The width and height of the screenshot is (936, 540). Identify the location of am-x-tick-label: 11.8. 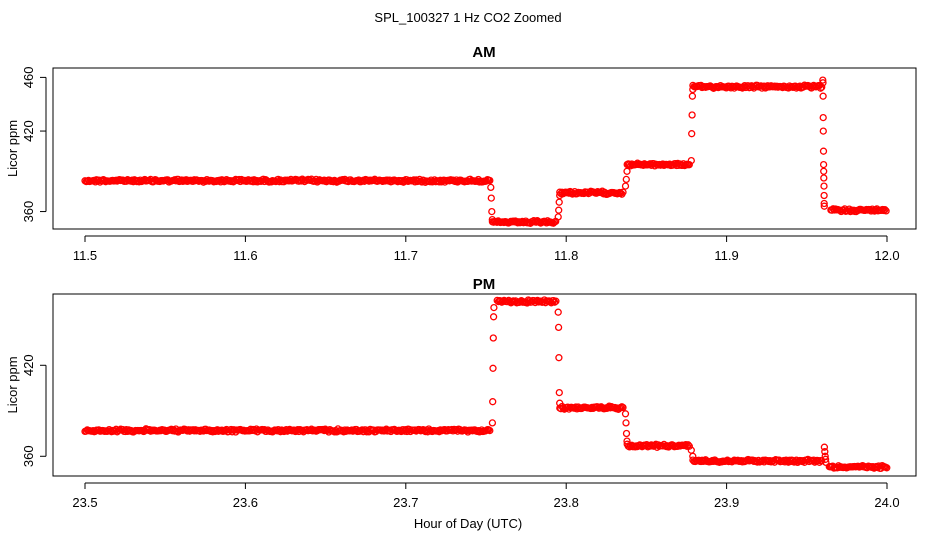
(566, 255).